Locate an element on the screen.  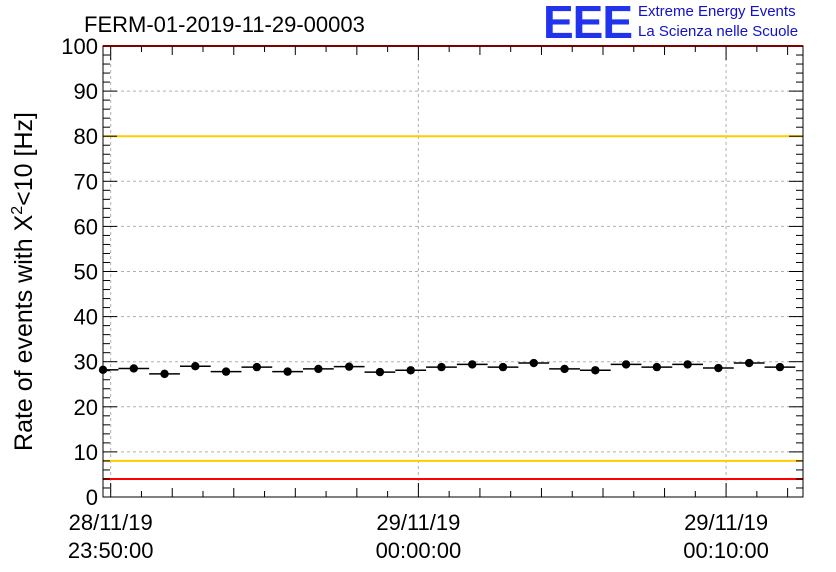
y-tick-label: 30 is located at coordinates (86, 362).